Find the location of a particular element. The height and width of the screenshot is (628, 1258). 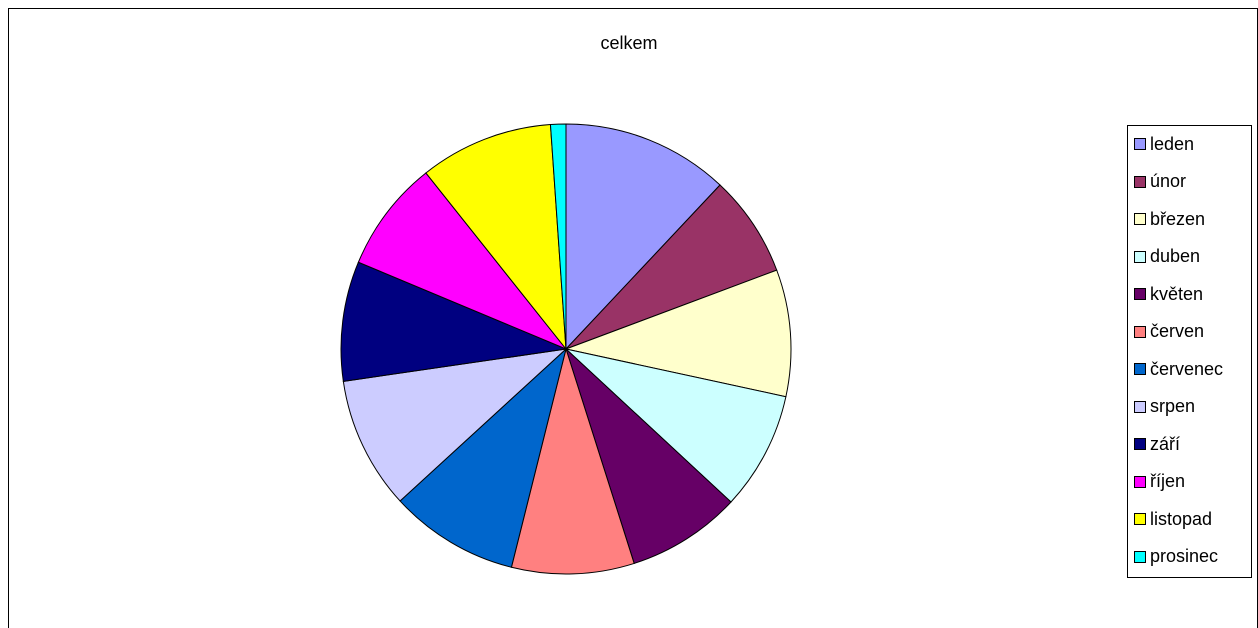

legend-item-4: květen is located at coordinates (1168, 294).